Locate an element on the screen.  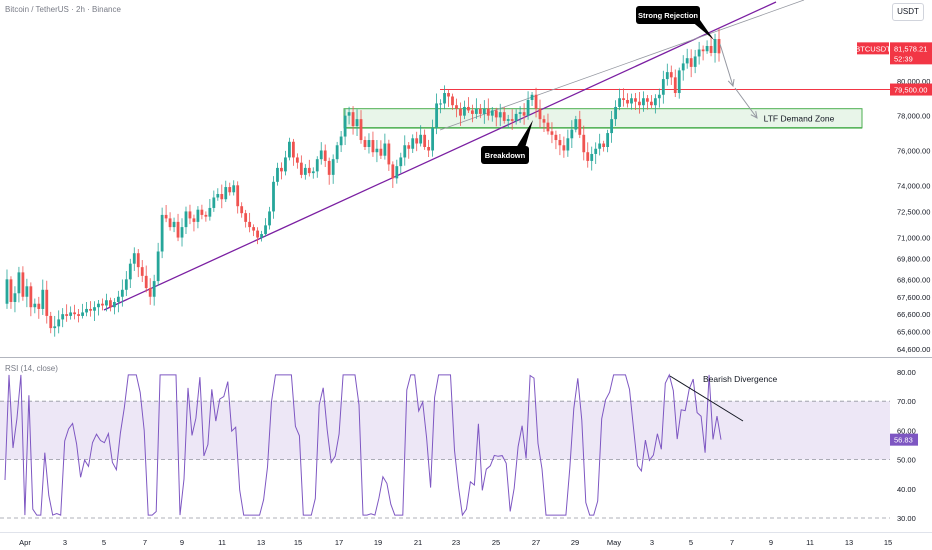
strong-rejection-callout-box is located at coordinates (668, 15).